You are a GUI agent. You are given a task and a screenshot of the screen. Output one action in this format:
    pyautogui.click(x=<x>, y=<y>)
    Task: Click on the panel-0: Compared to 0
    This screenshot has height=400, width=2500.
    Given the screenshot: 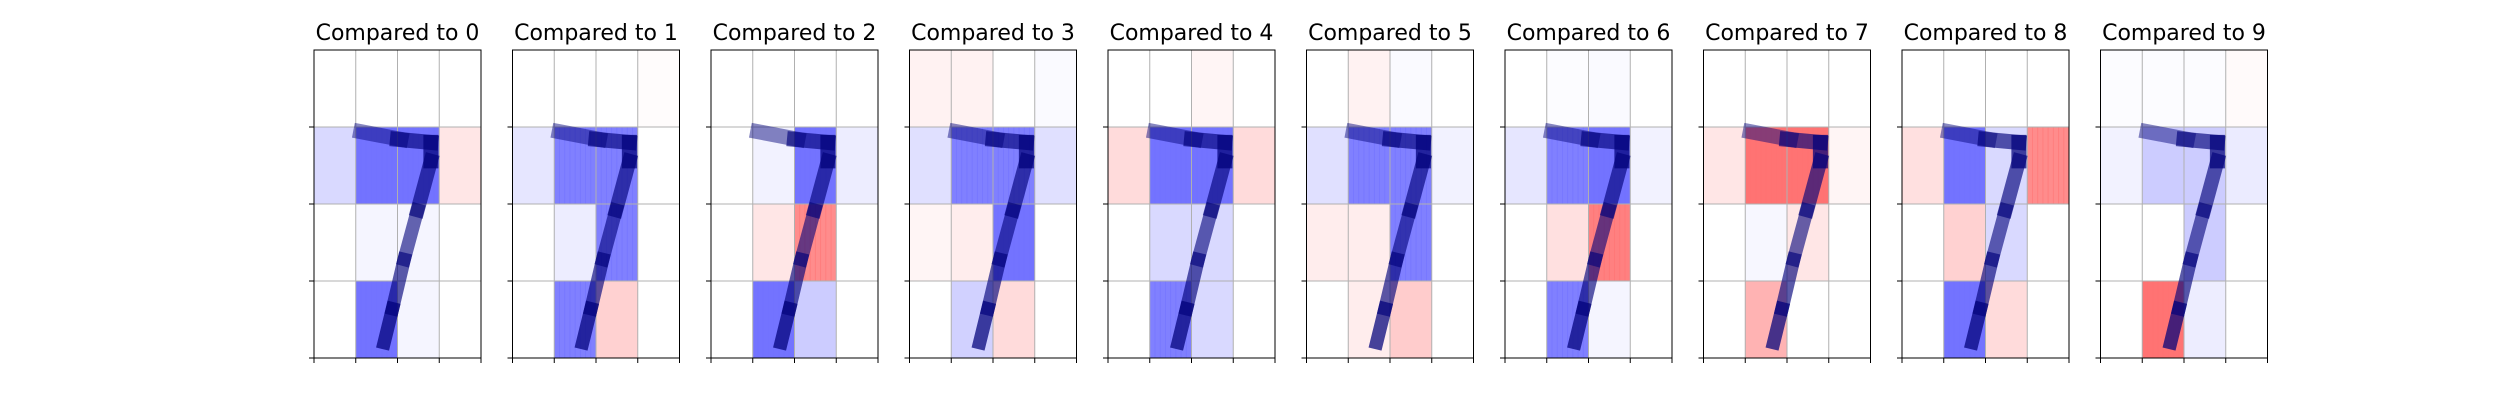 What is the action you would take?
    pyautogui.click(x=395, y=192)
    